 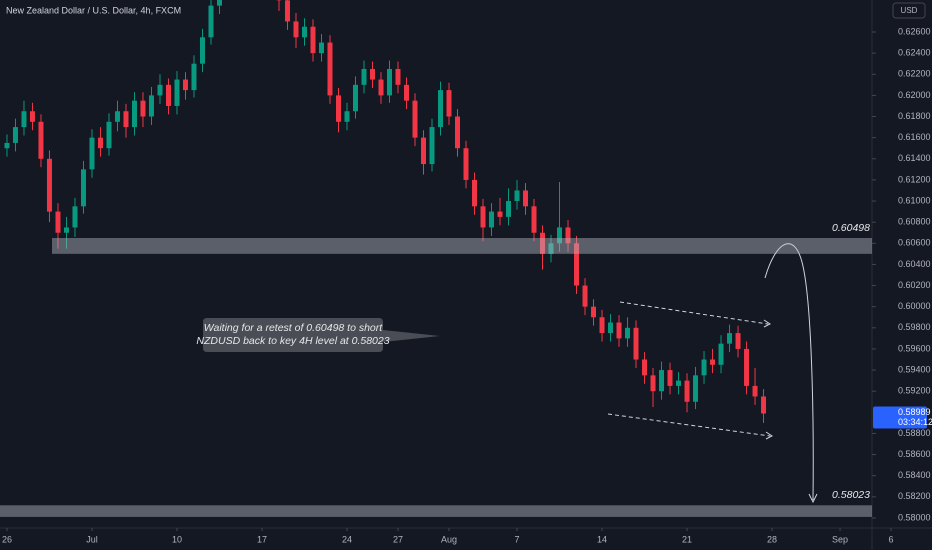 What do you see at coordinates (293, 328) in the screenshot?
I see `callout-line: Waiting for a retest of 0.60498 to short` at bounding box center [293, 328].